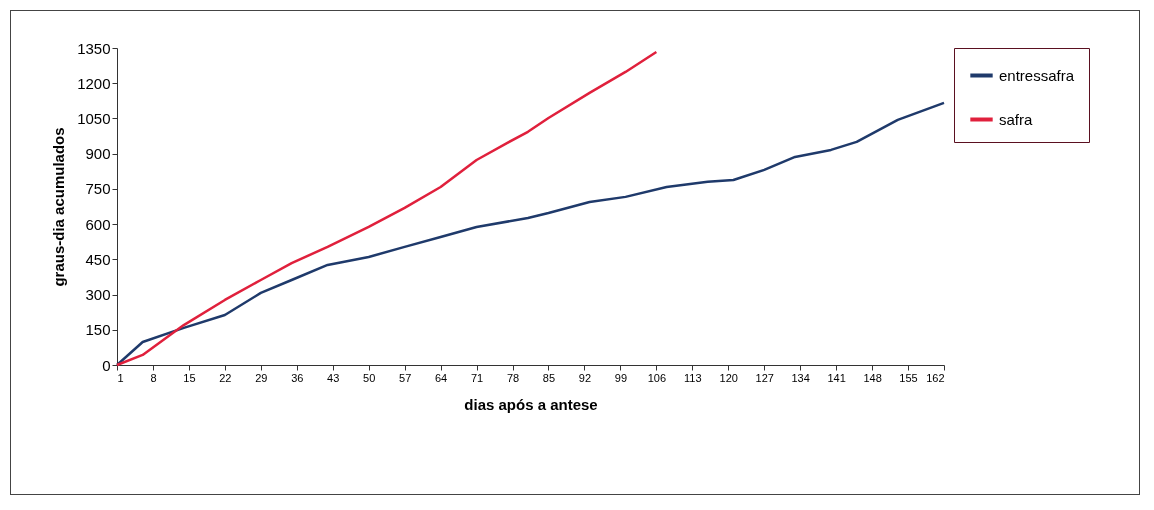 The width and height of the screenshot is (1154, 510). Describe the element at coordinates (935, 377) in the screenshot. I see `x-tick-label: 162` at that location.